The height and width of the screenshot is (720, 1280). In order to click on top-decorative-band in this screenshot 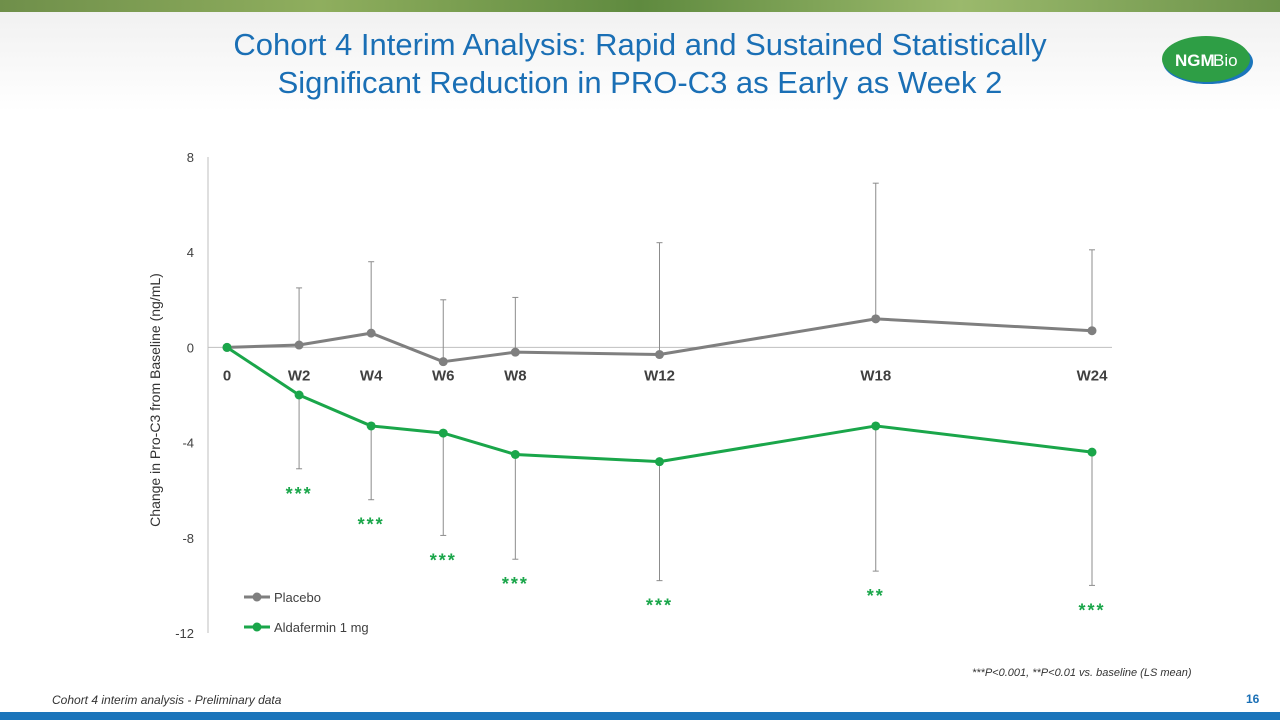, I will do `click(640, 6)`.